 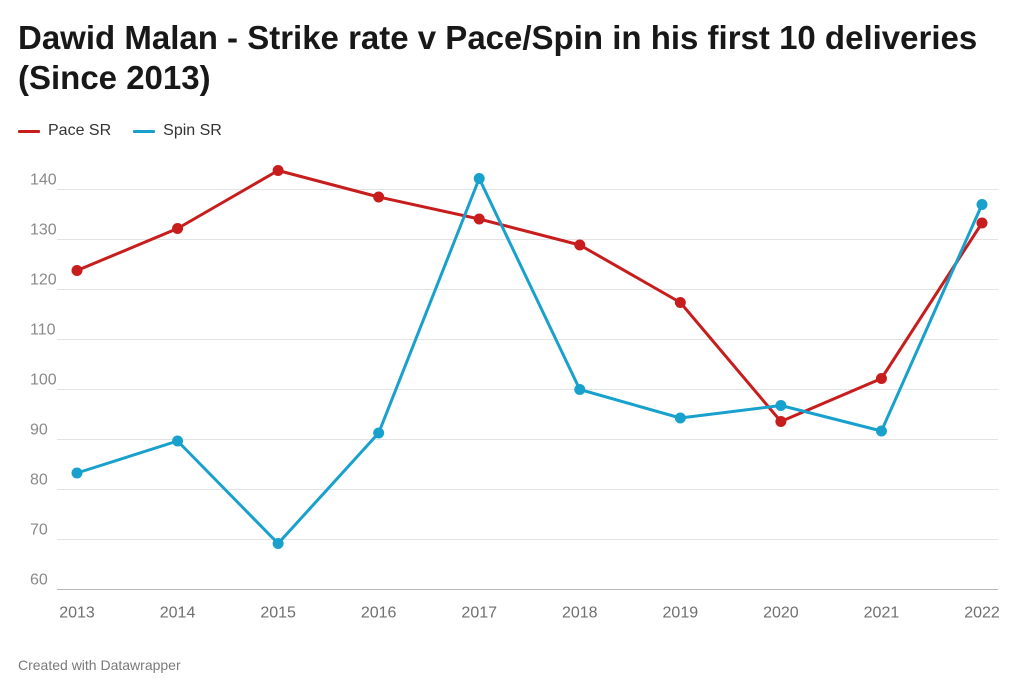 I want to click on y-tick-label: 60, so click(x=39, y=580).